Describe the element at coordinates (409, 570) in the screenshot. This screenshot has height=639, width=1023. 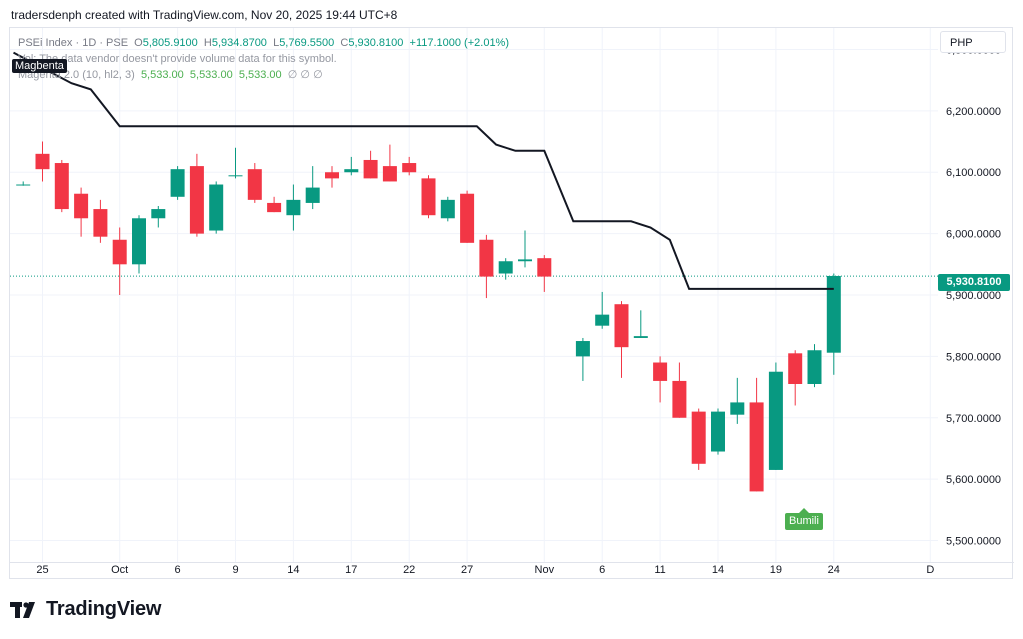
I see `x-tick-label: 22` at that location.